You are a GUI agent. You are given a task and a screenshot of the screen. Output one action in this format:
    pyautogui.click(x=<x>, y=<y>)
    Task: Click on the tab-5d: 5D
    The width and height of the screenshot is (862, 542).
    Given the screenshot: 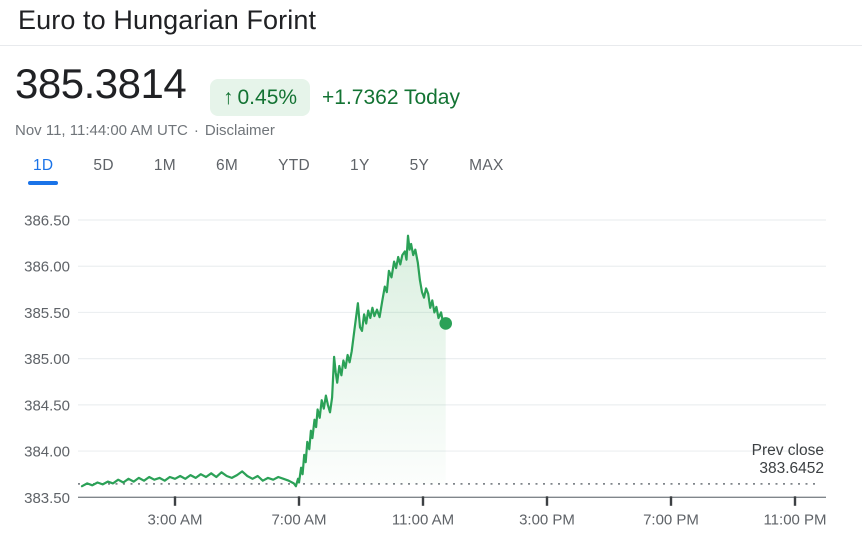 What is the action you would take?
    pyautogui.click(x=103, y=170)
    